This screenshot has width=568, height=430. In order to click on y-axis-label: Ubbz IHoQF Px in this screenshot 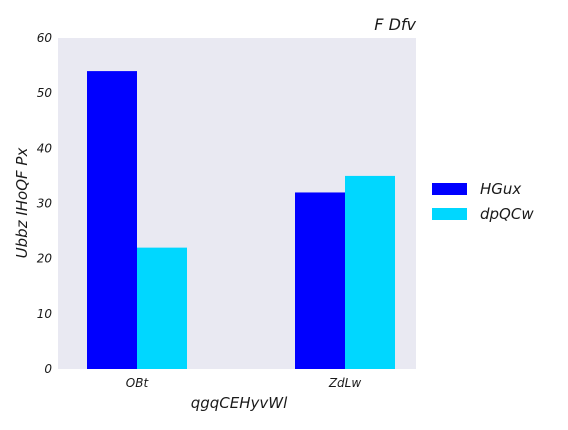, I will do `click(22, 203)`.